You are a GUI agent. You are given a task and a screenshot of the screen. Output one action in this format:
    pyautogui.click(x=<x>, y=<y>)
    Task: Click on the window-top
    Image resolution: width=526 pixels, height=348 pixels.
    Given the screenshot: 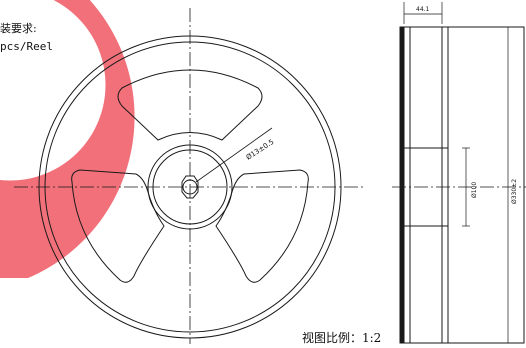 What is the action you would take?
    pyautogui.click(x=190, y=105)
    